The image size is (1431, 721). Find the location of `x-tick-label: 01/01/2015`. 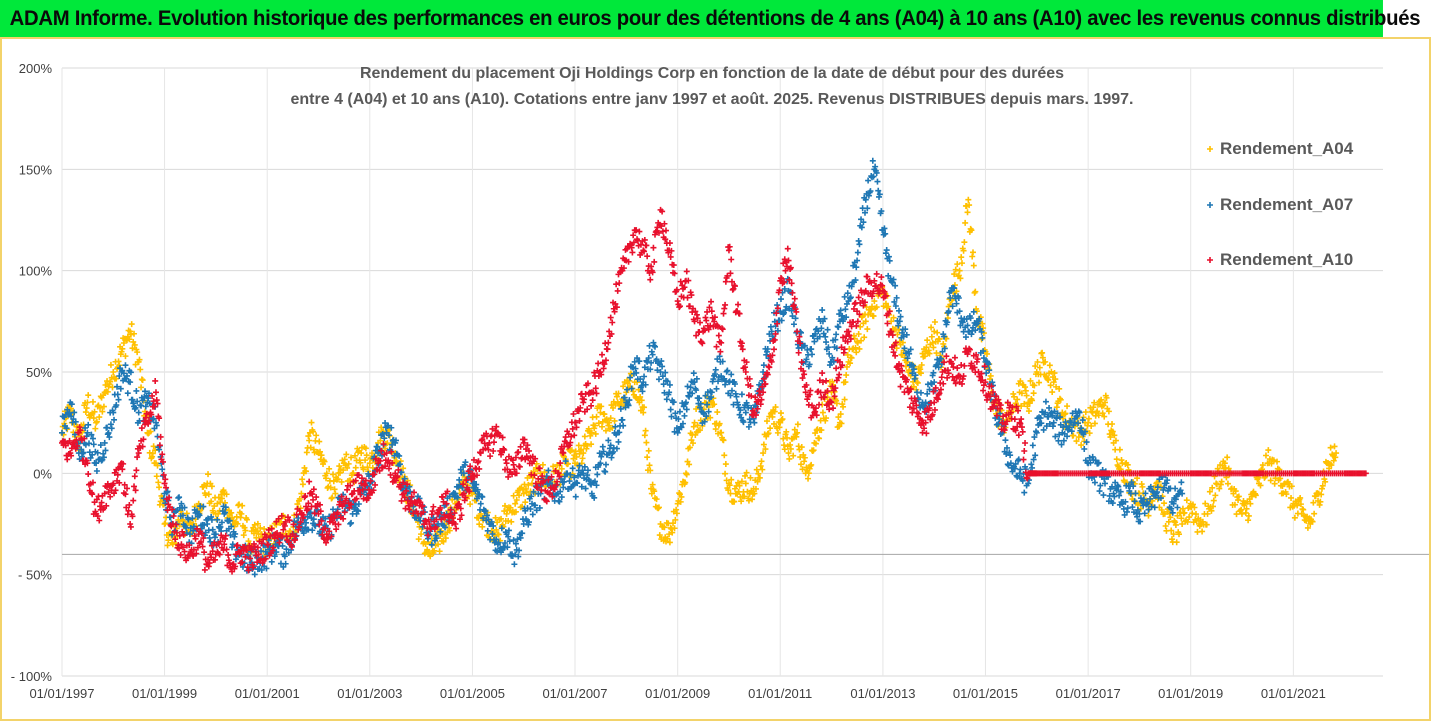

x-tick-label: 01/01/2015 is located at coordinates (985, 693).